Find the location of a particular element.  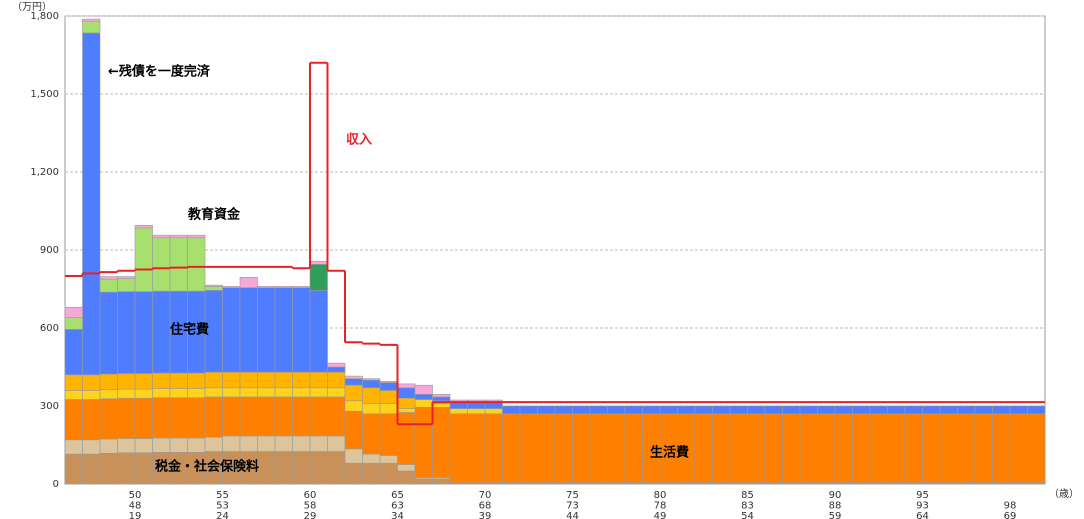

x-tick-label: 95 is located at coordinates (922, 495).